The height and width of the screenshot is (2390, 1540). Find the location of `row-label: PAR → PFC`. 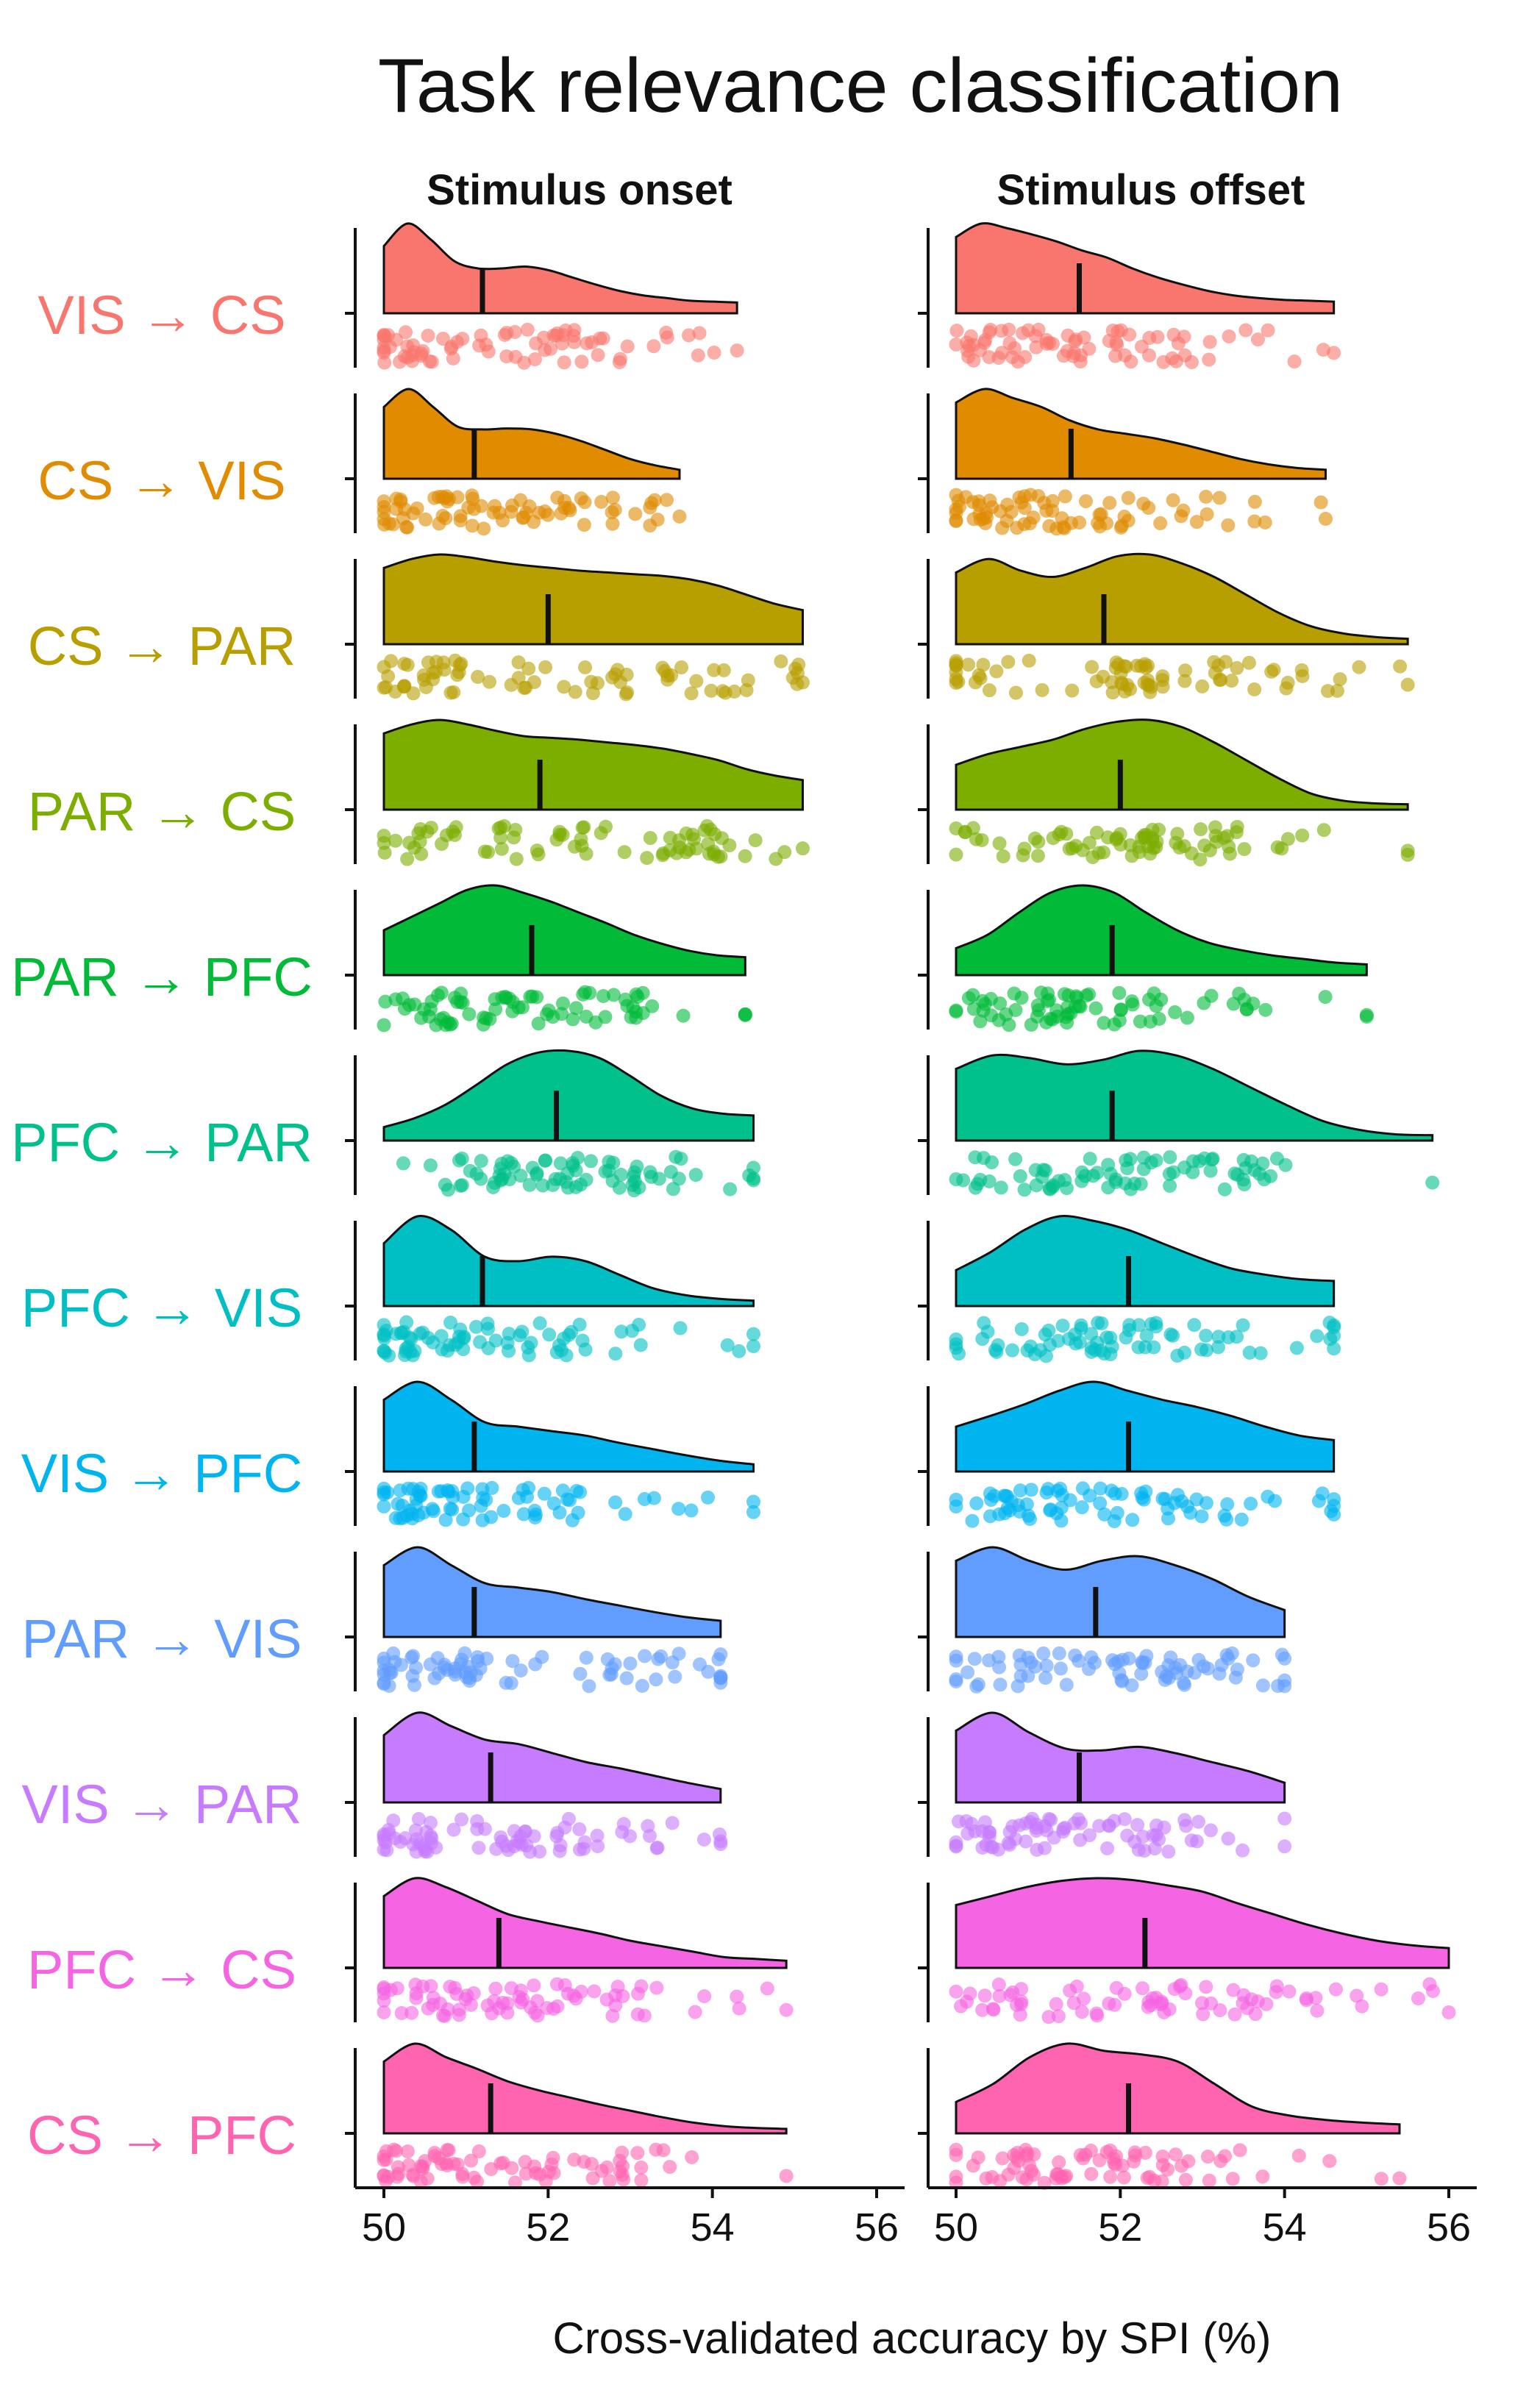

row-label: PAR → PFC is located at coordinates (162, 976).